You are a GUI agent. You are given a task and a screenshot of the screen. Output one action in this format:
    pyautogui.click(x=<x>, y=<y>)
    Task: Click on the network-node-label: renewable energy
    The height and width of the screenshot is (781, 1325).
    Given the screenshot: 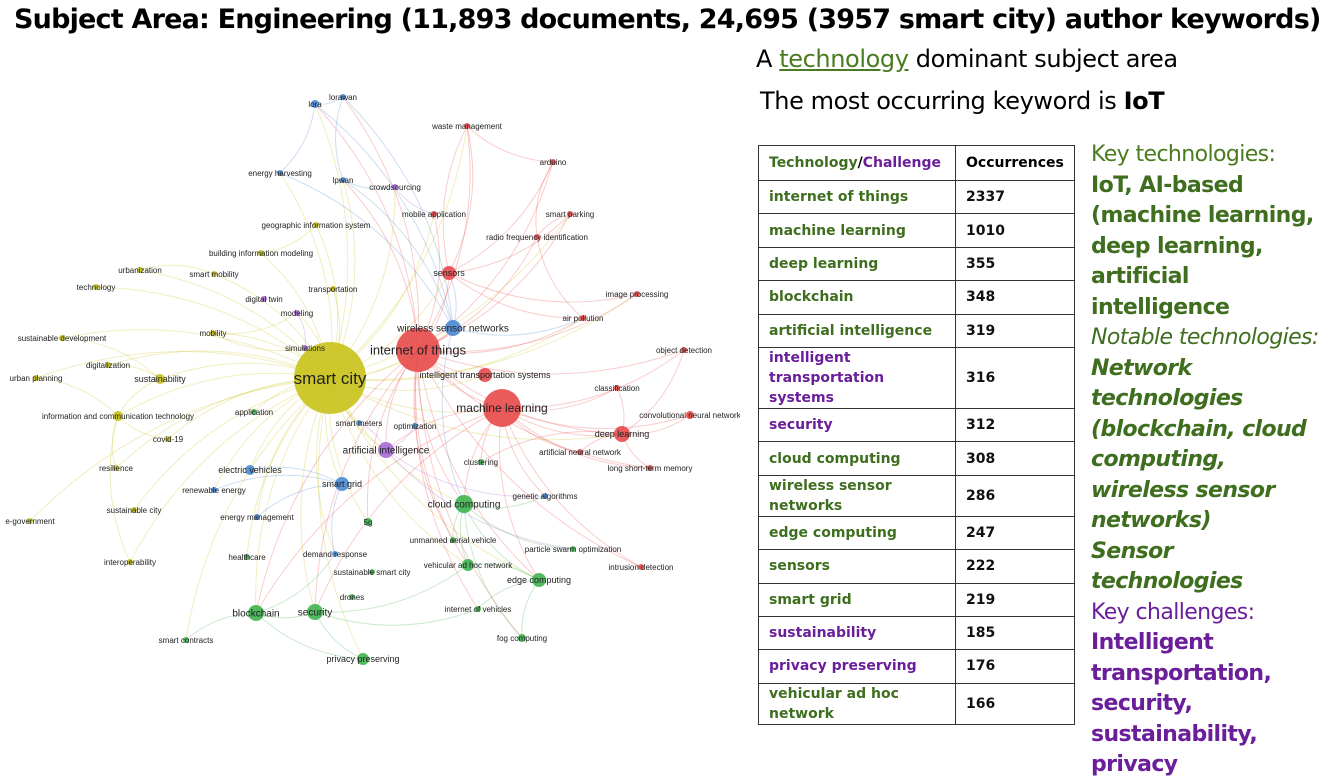 What is the action you would take?
    pyautogui.click(x=214, y=490)
    